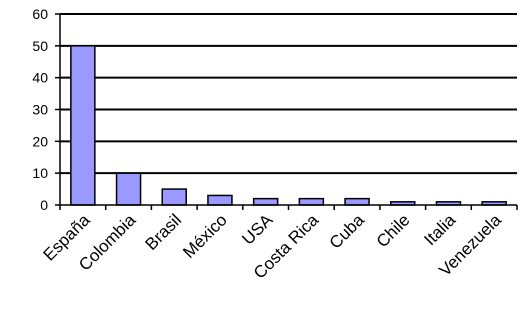 The height and width of the screenshot is (324, 528). I want to click on bar-brasil, so click(174, 197).